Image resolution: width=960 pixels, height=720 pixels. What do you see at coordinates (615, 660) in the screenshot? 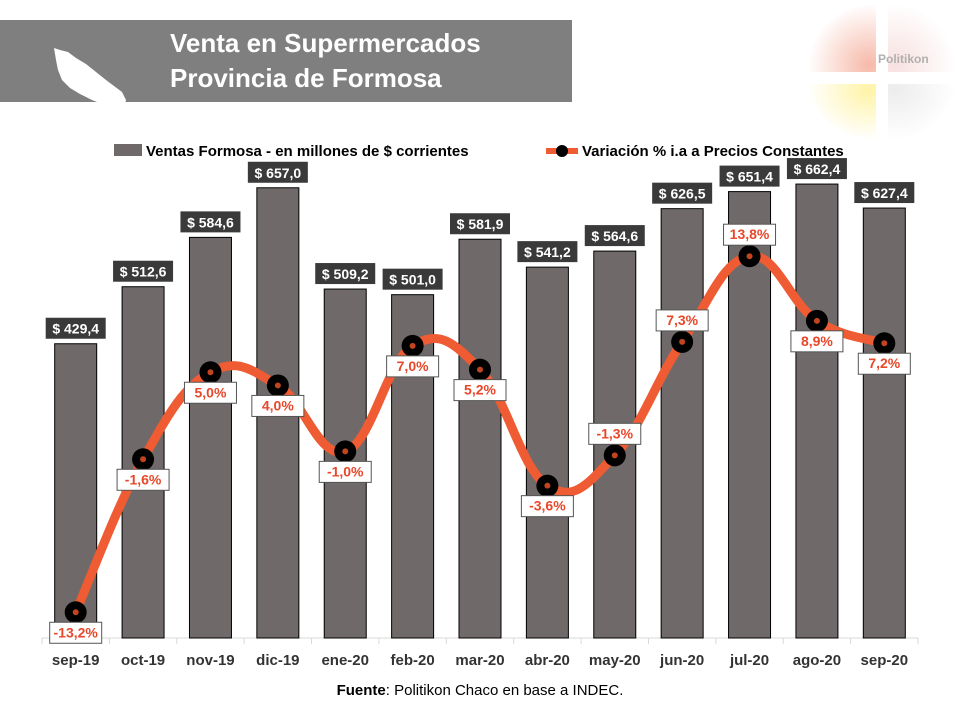
I see `x-tick-label: may-20` at bounding box center [615, 660].